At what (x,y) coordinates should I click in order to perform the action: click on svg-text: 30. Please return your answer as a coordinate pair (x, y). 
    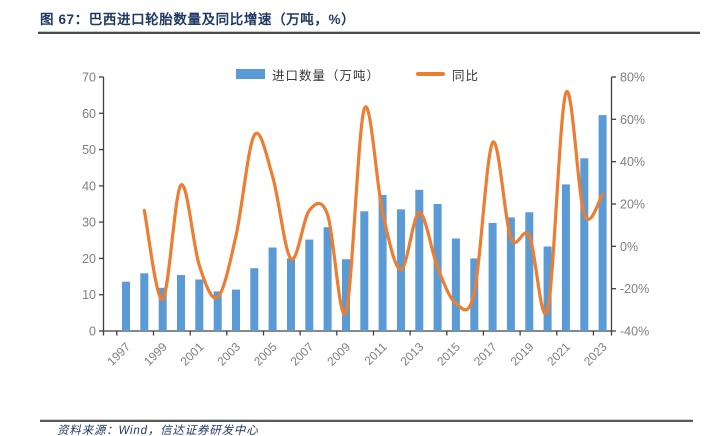
    Looking at the image, I should click on (89, 223).